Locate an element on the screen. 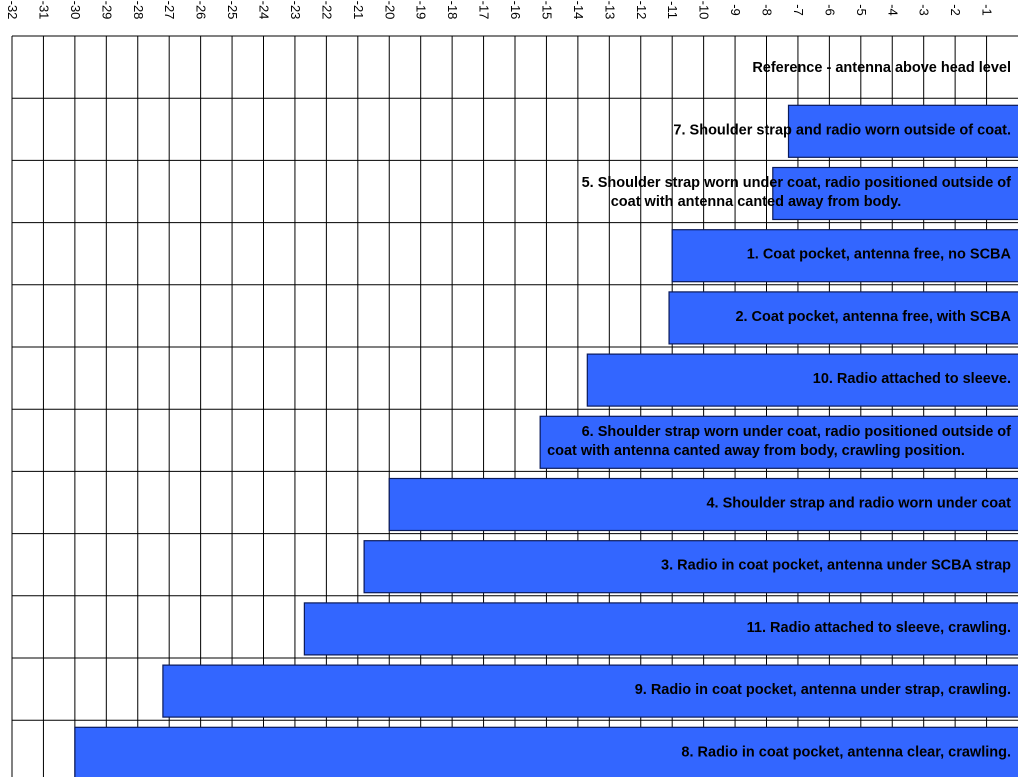 The width and height of the screenshot is (1018, 777). x-tick-label: -16 is located at coordinates (515, 10).